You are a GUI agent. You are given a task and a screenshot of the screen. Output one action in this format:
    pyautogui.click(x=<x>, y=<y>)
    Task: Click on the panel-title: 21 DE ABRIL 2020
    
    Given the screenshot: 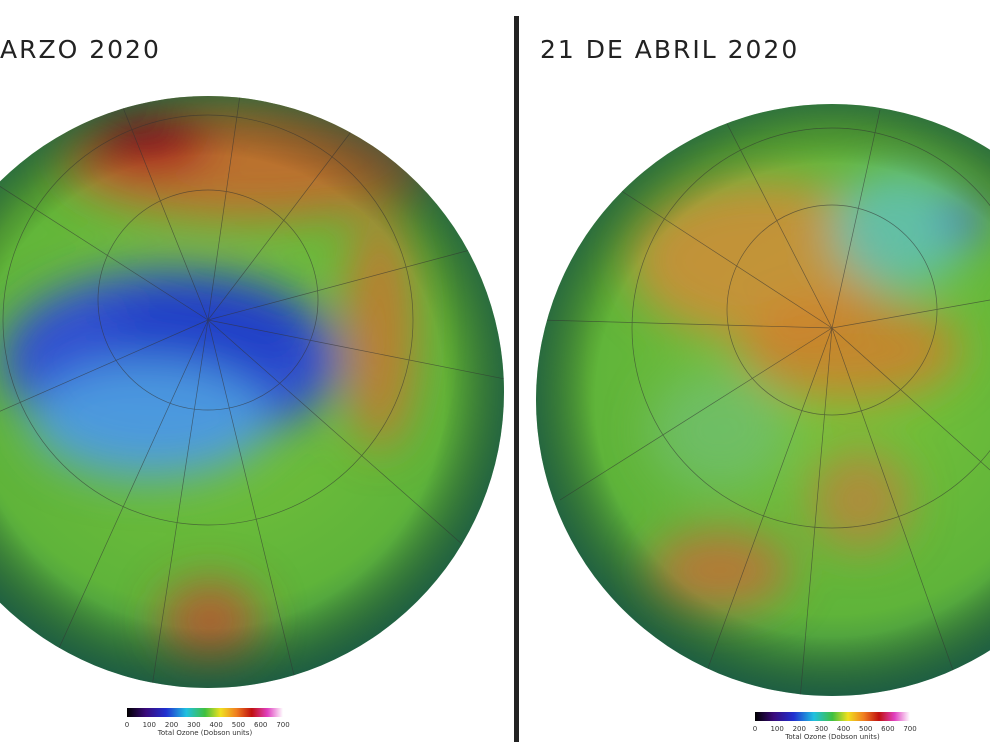 What is the action you would take?
    pyautogui.click(x=669, y=49)
    